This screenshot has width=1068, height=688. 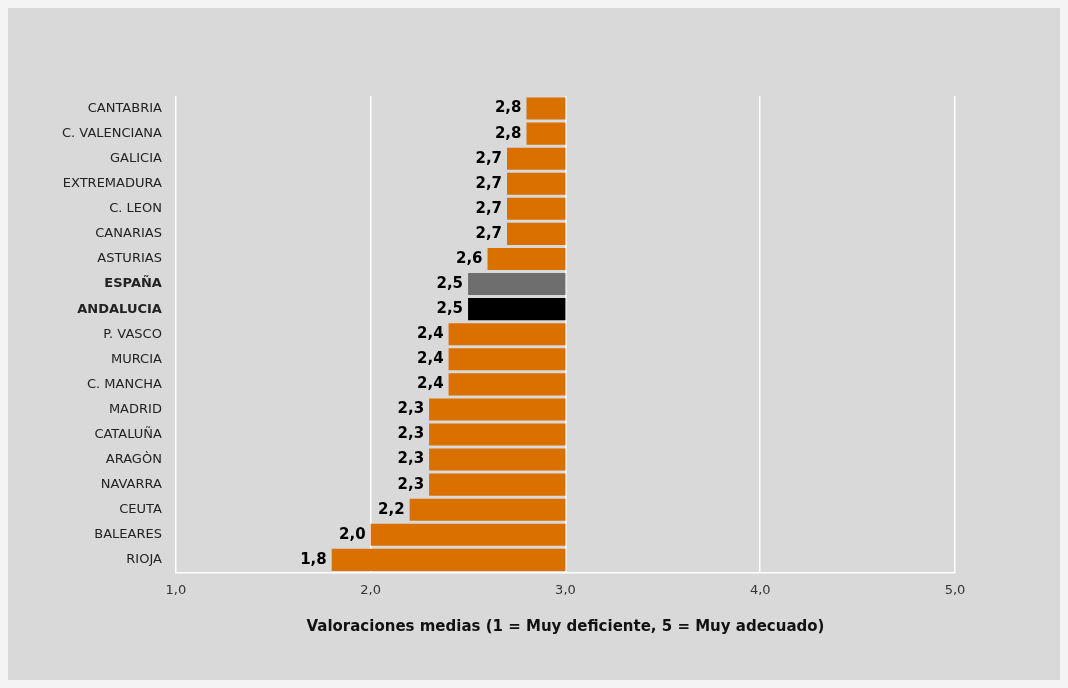 I want to click on y-tick-label: MADRID, so click(x=135, y=408).